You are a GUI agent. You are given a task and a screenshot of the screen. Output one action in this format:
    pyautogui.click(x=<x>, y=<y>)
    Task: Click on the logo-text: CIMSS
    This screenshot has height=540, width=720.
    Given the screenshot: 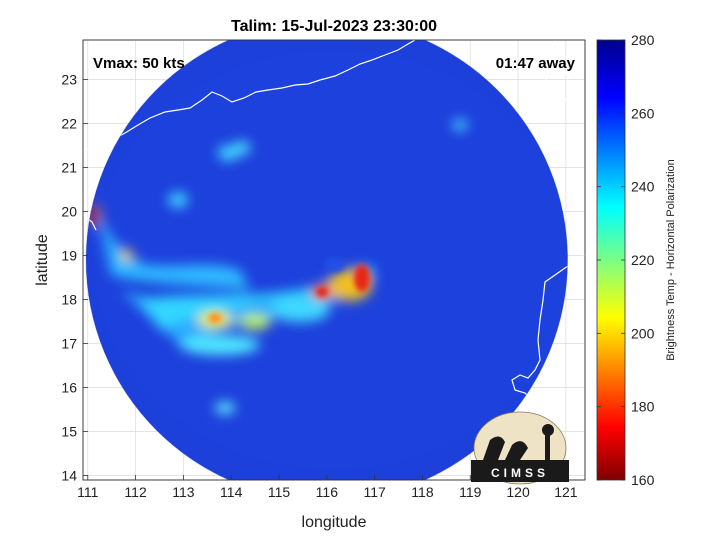 What is the action you would take?
    pyautogui.click(x=520, y=473)
    